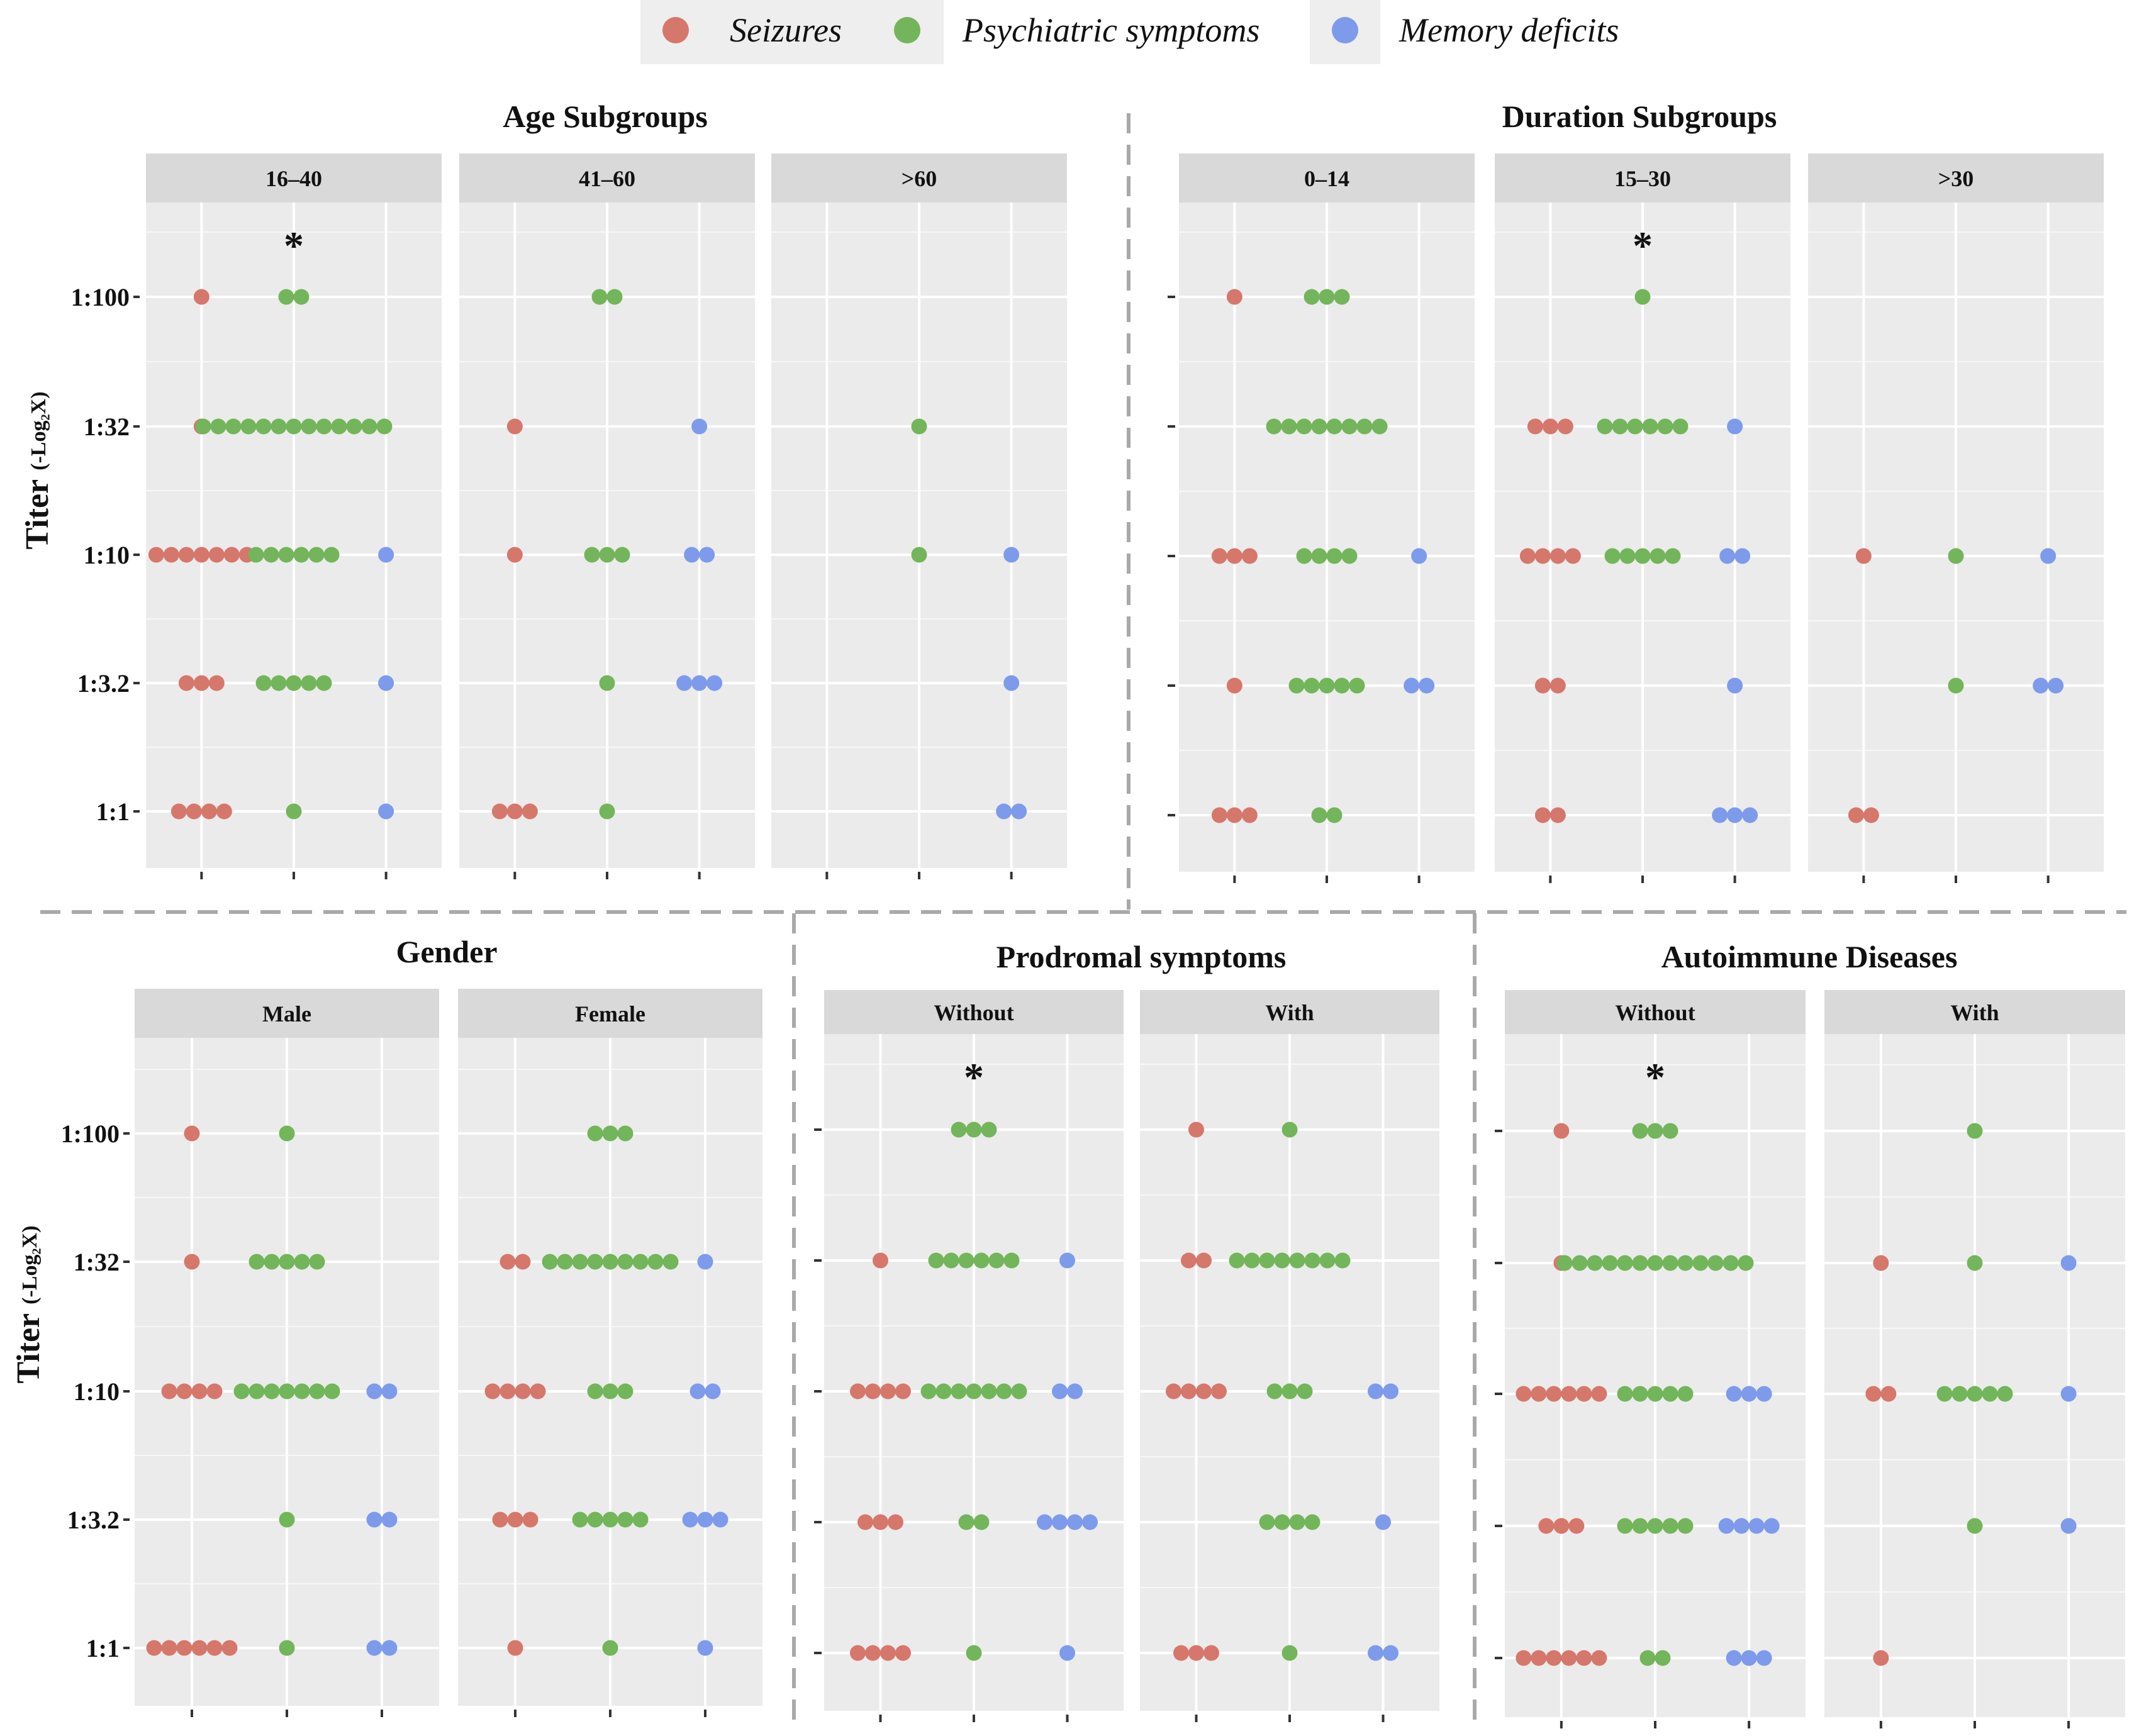 This screenshot has height=1736, width=2144. What do you see at coordinates (1639, 116) in the screenshot?
I see `group-title-duration: Duration Subgroups` at bounding box center [1639, 116].